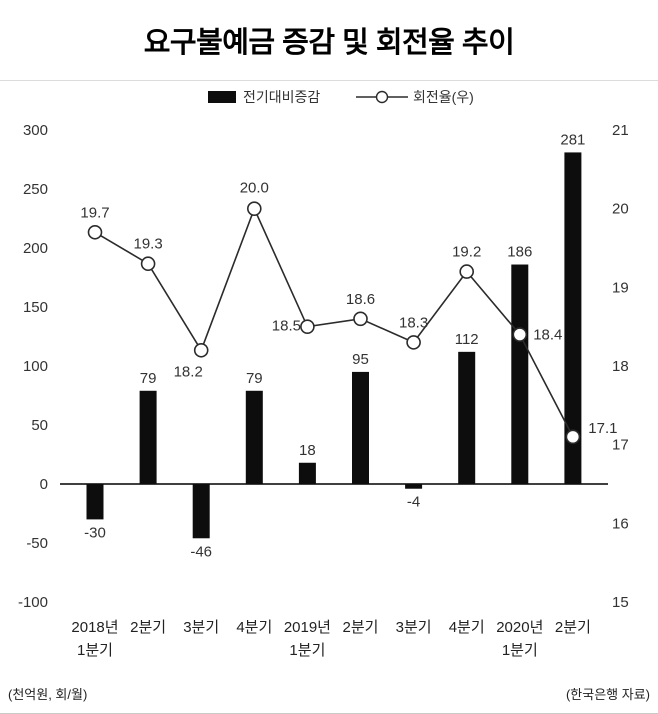  What do you see at coordinates (341, 97) in the screenshot?
I see `legend: 전기대비증감 회전율(우)` at bounding box center [341, 97].